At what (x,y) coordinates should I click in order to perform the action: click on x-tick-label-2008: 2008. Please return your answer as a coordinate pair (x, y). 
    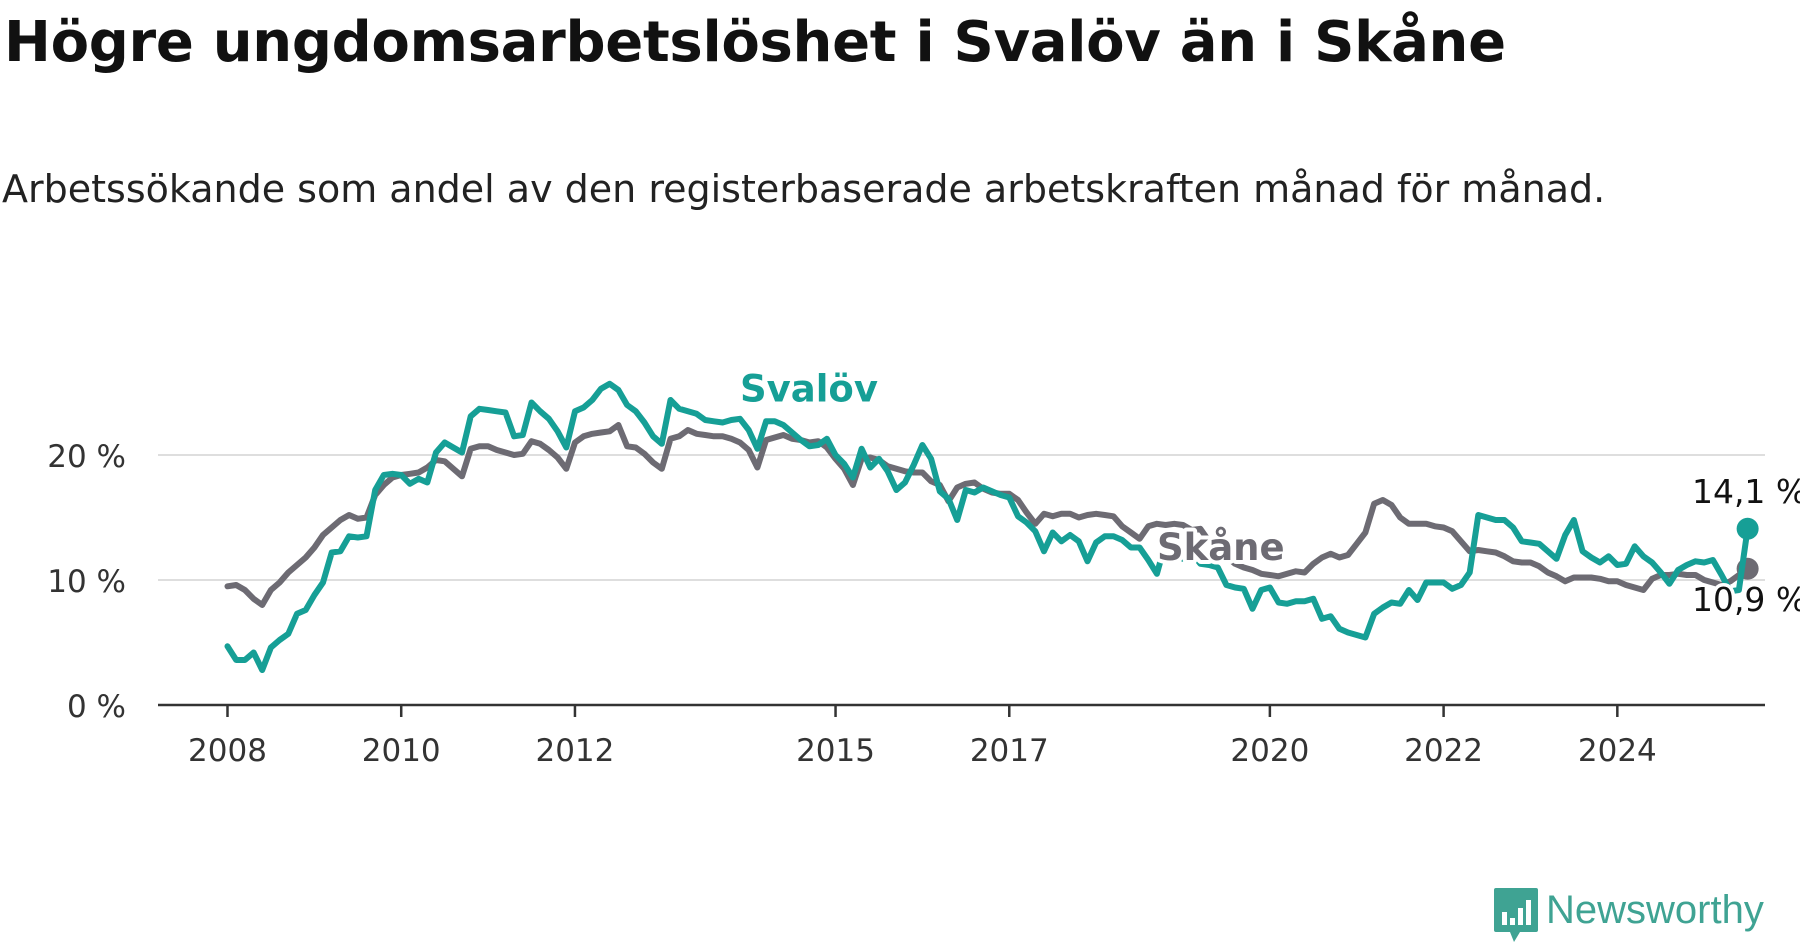
    Looking at the image, I should click on (227, 751).